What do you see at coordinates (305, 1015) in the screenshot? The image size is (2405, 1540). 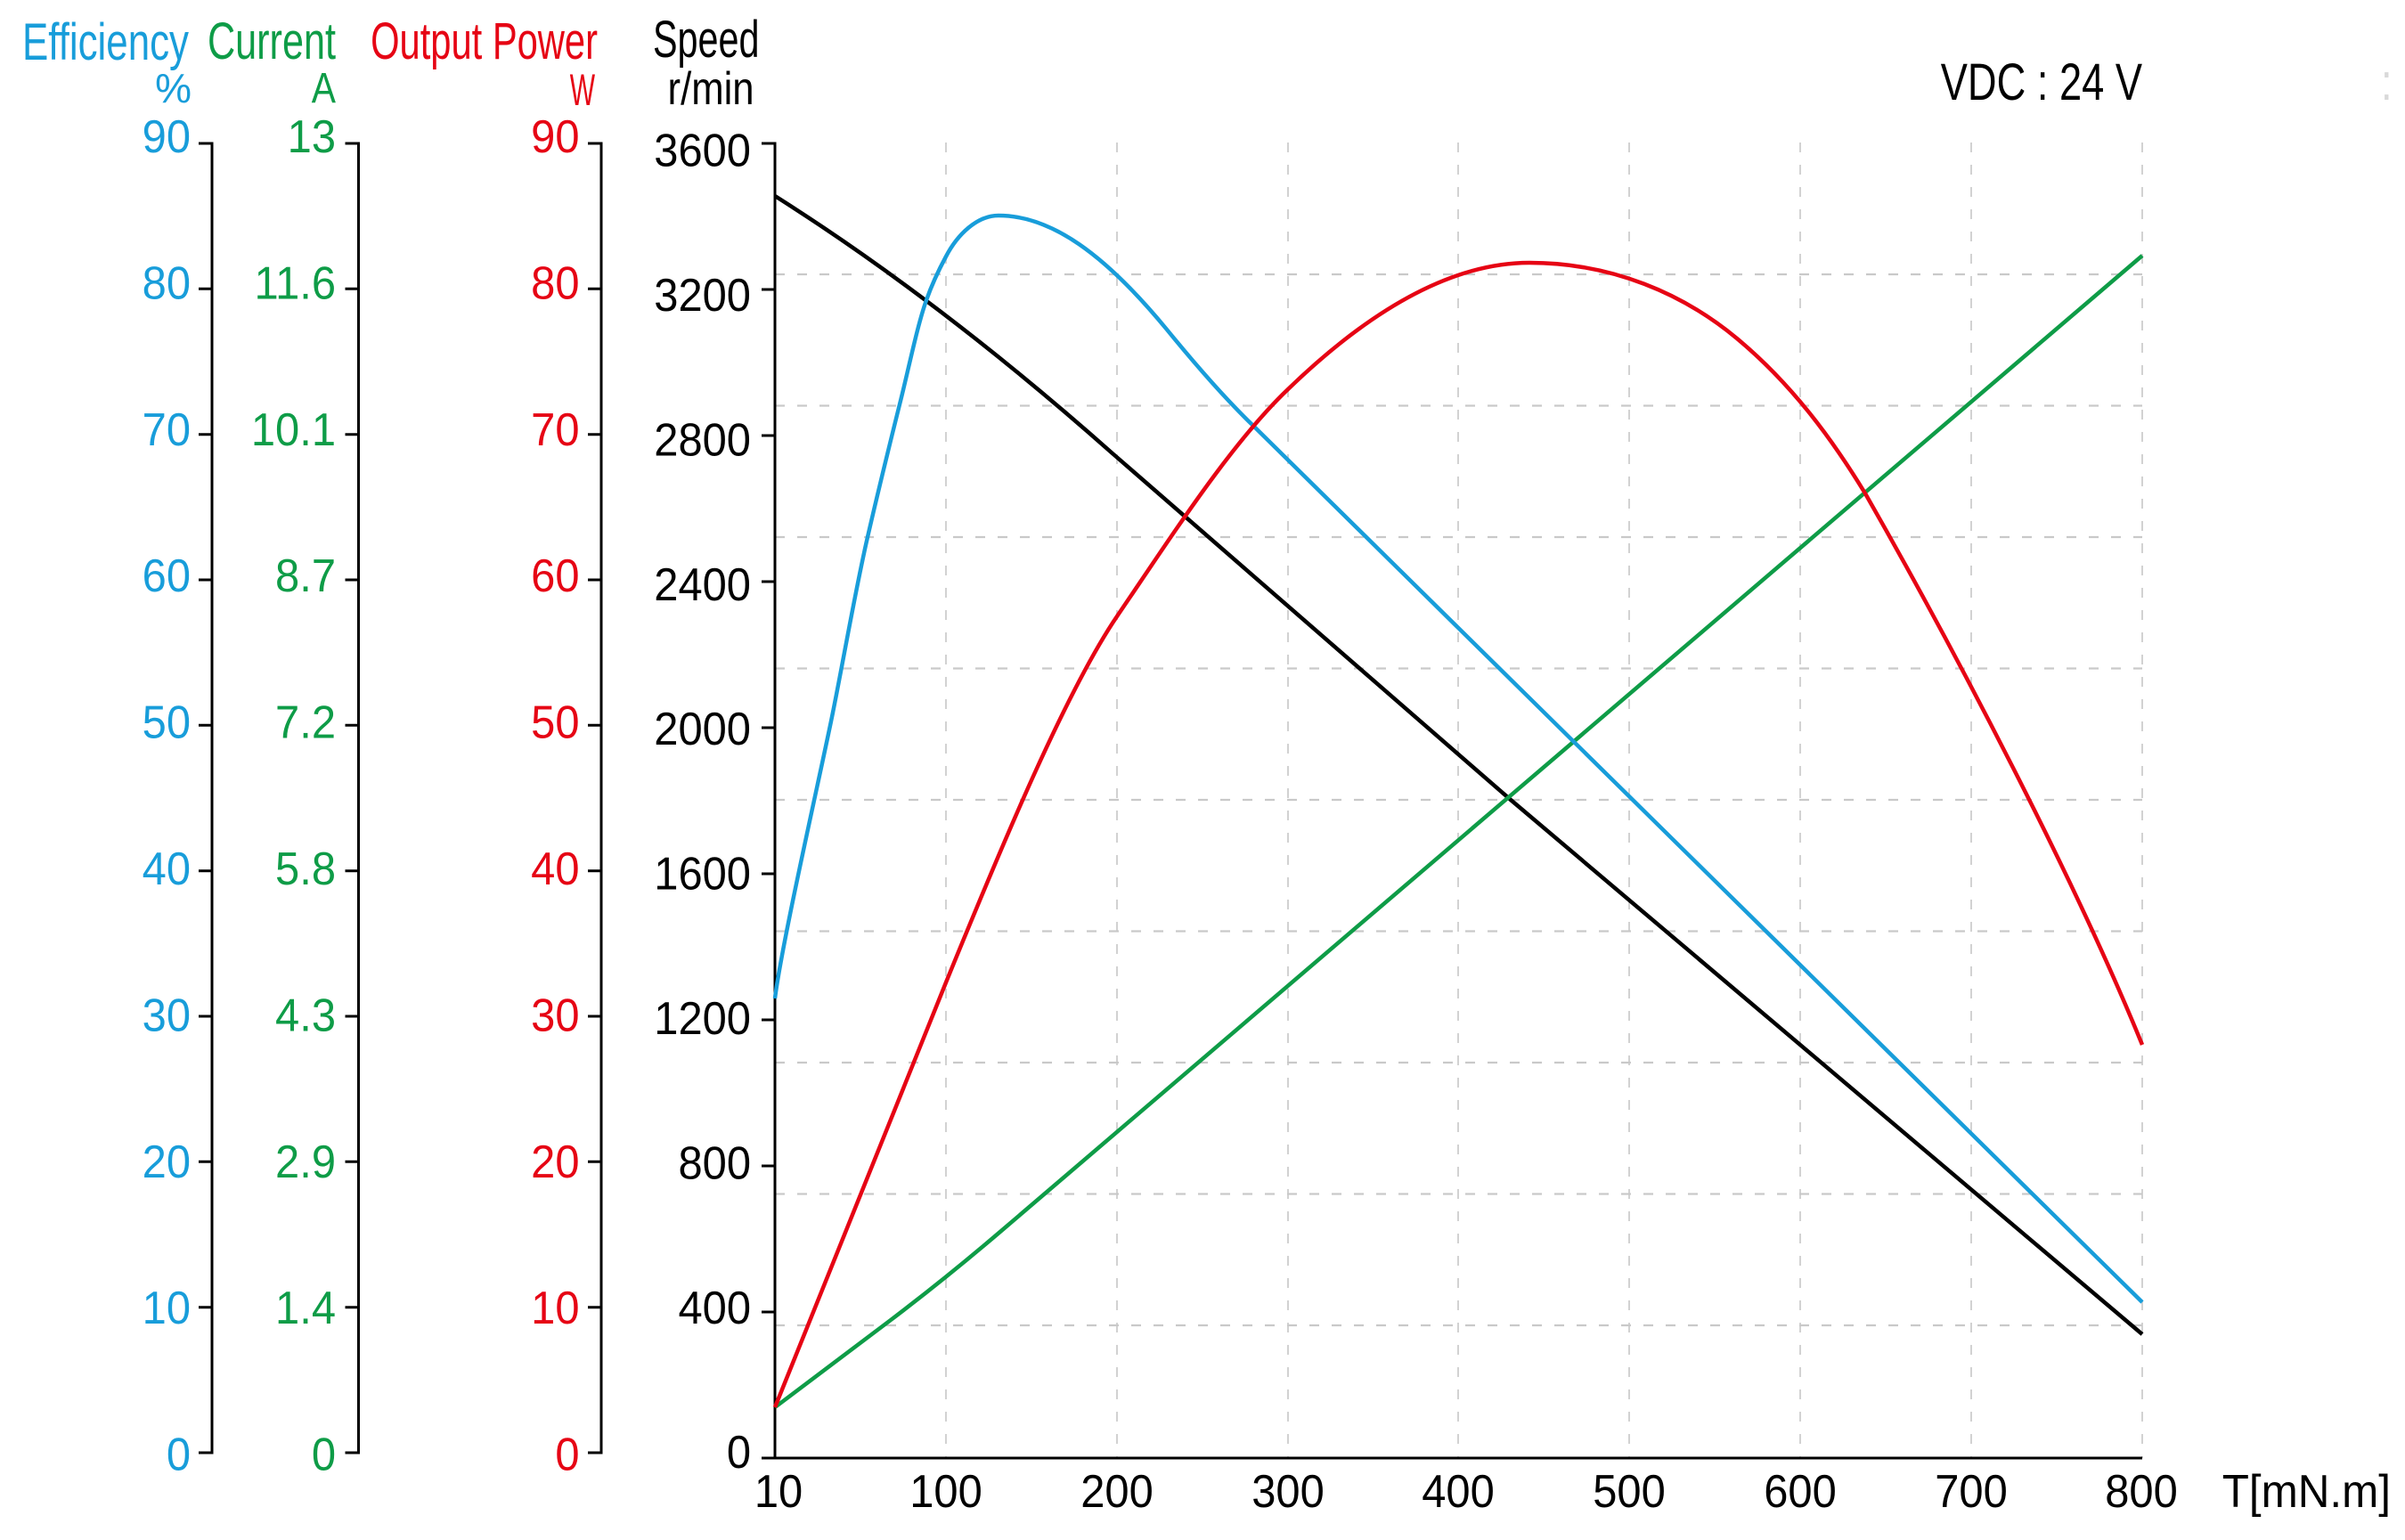 I see `svg-text: 4.3` at bounding box center [305, 1015].